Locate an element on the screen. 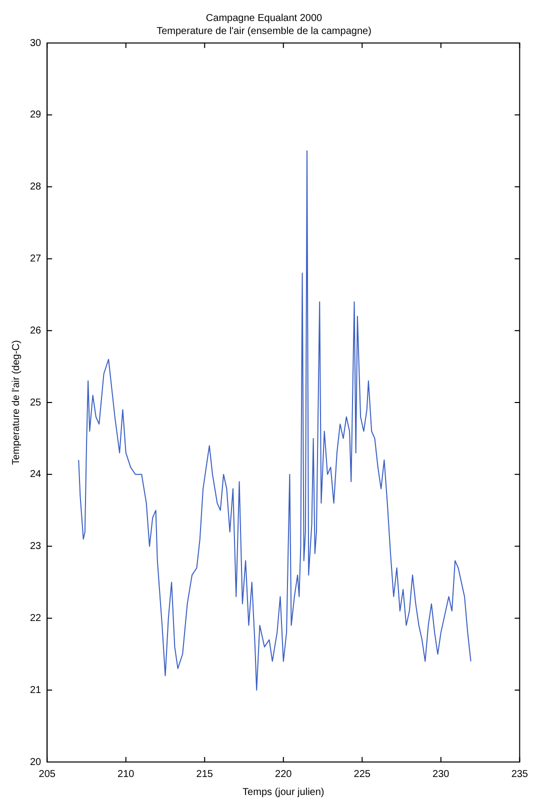  y-tick-label: 26 is located at coordinates (36, 330).